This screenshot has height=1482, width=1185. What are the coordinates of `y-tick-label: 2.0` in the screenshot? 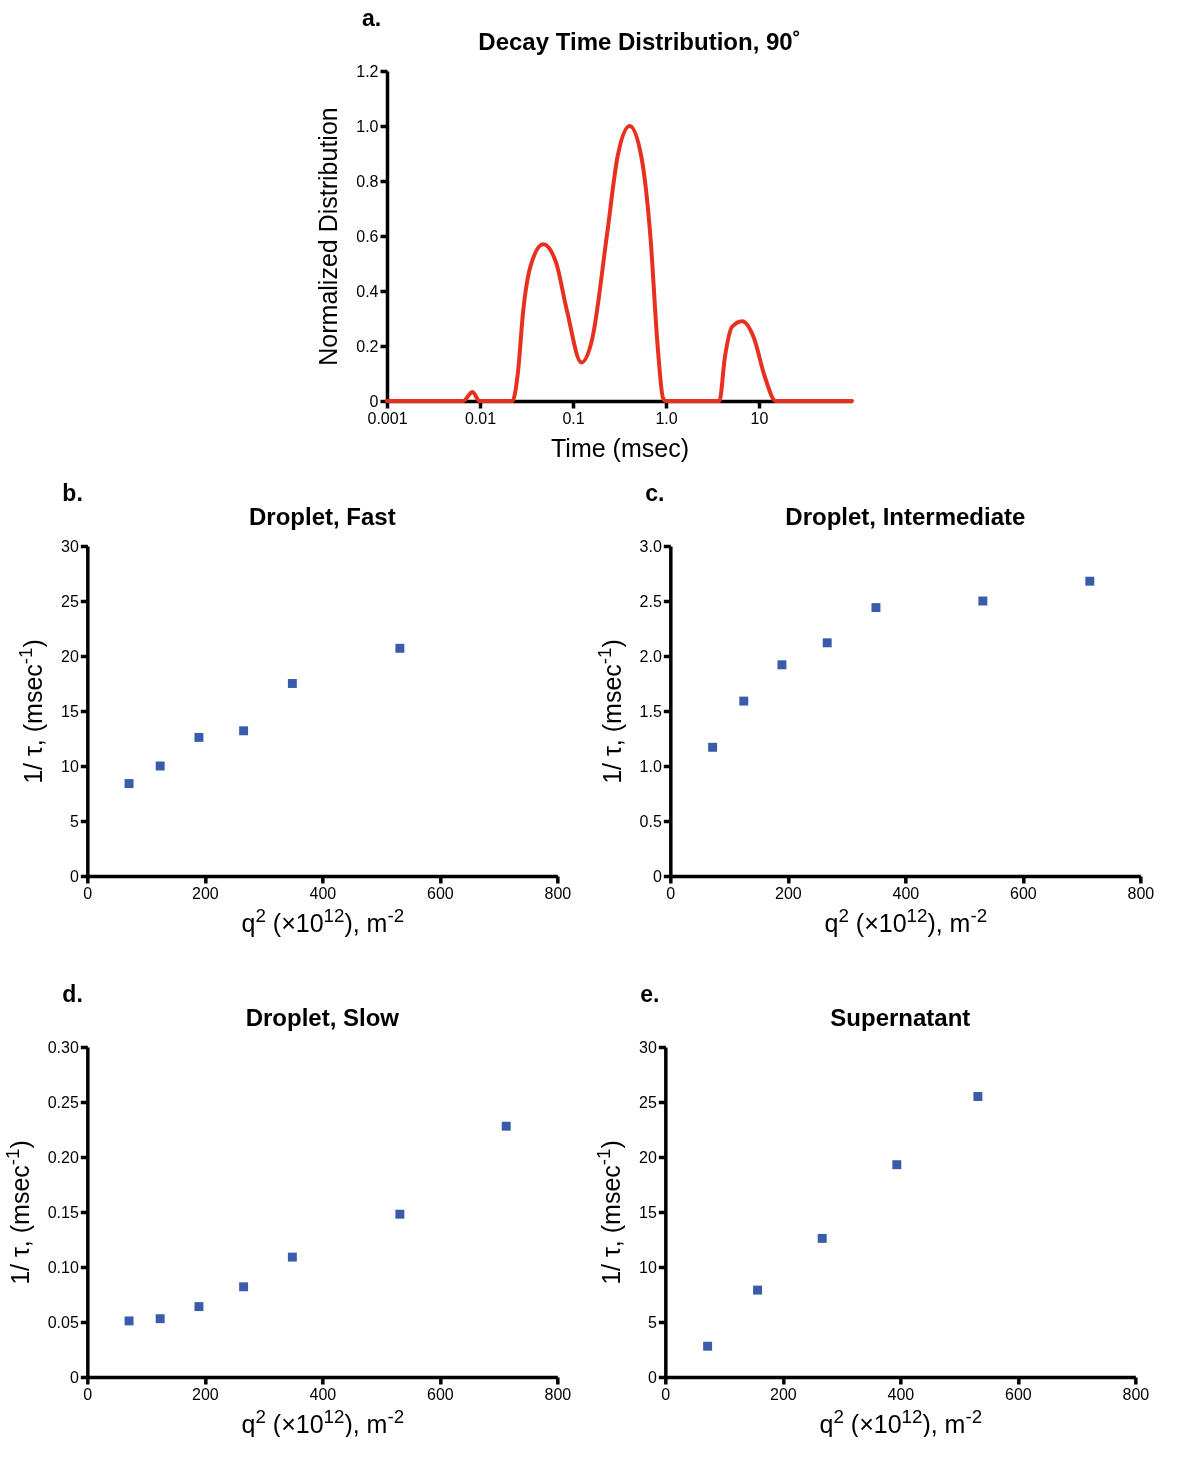 It's located at (650, 656).